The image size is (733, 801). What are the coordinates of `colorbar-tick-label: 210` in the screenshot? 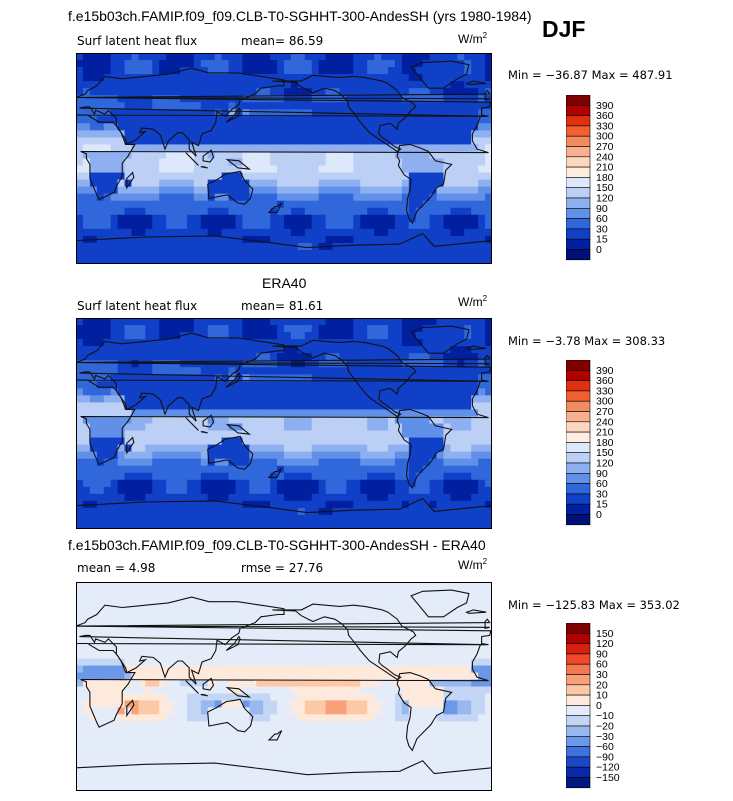 It's located at (605, 168).